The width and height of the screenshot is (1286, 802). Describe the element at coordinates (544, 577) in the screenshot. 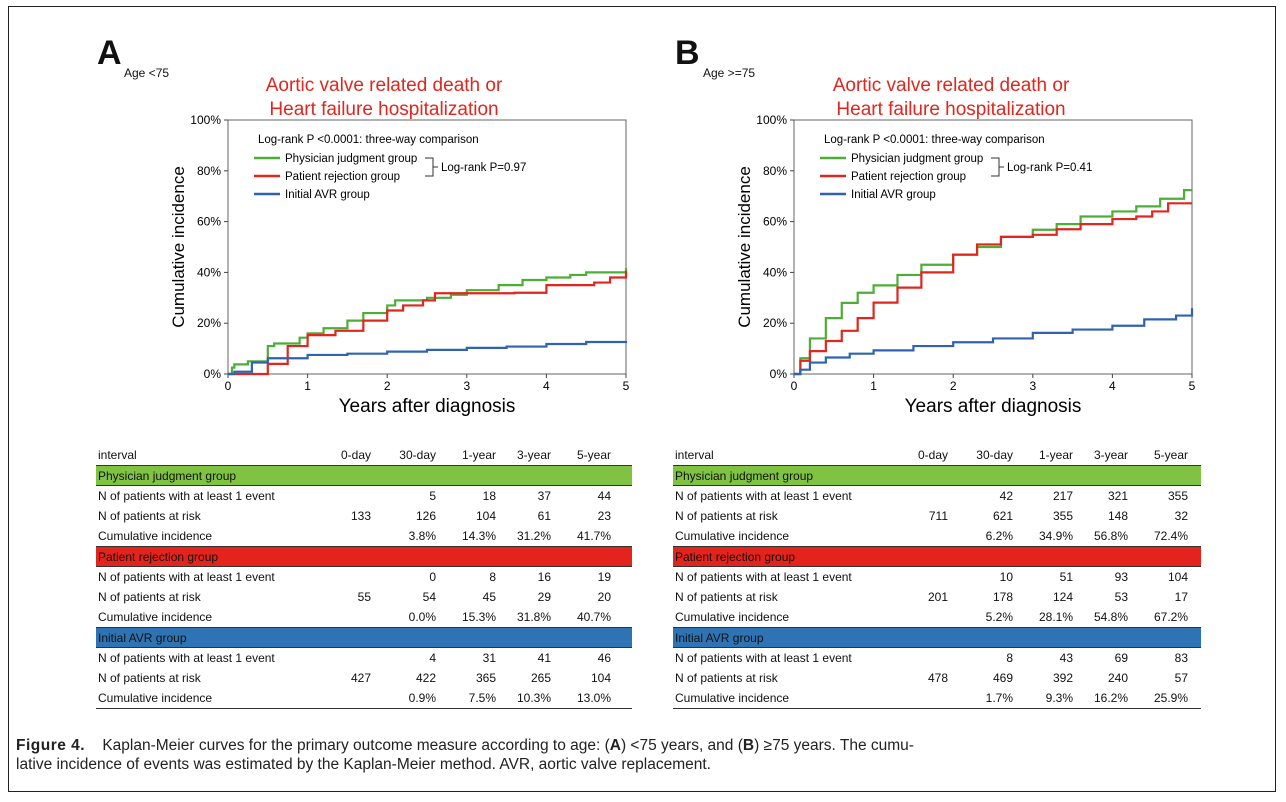

I see `table-cell: 16` at that location.